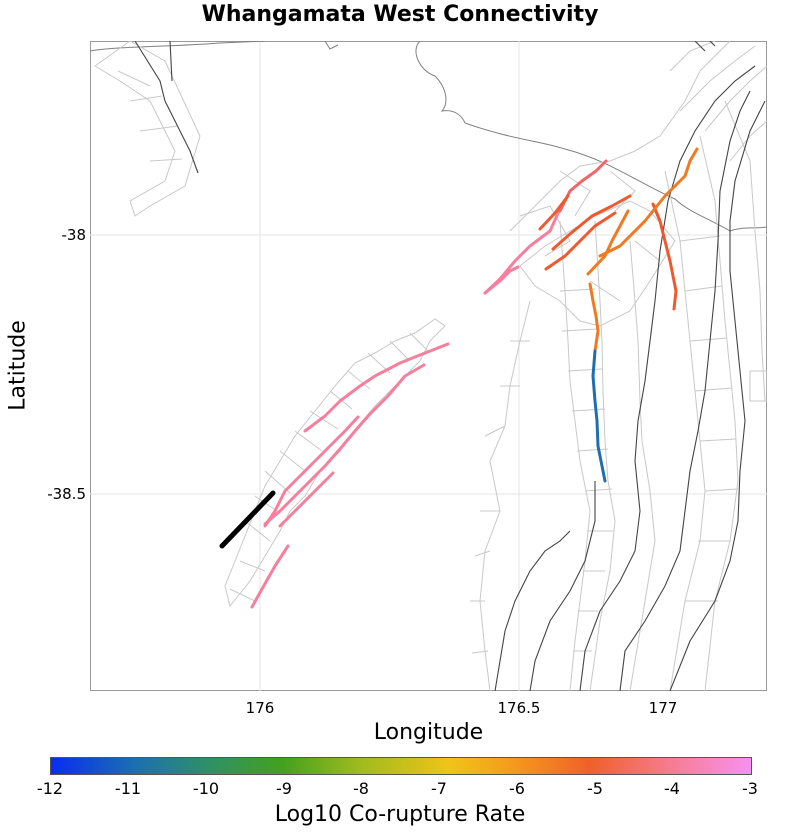  I want to click on colorbar-tick: -12, so click(50, 788).